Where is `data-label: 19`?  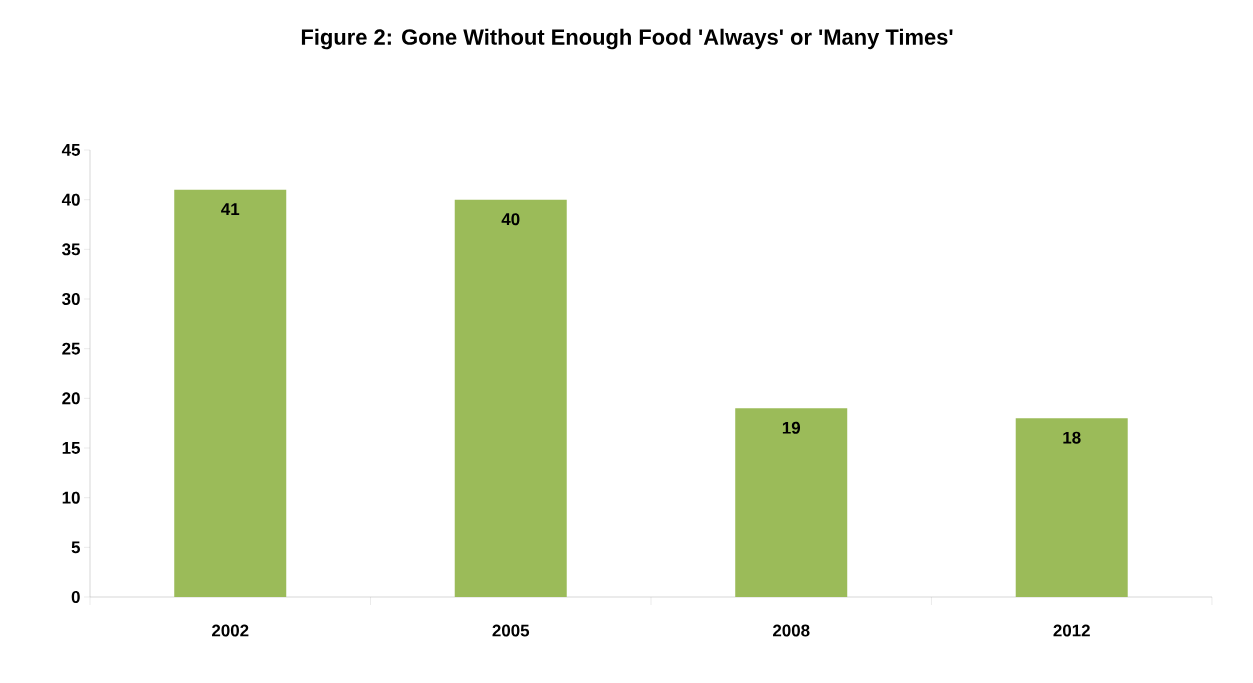 data-label: 19 is located at coordinates (791, 427).